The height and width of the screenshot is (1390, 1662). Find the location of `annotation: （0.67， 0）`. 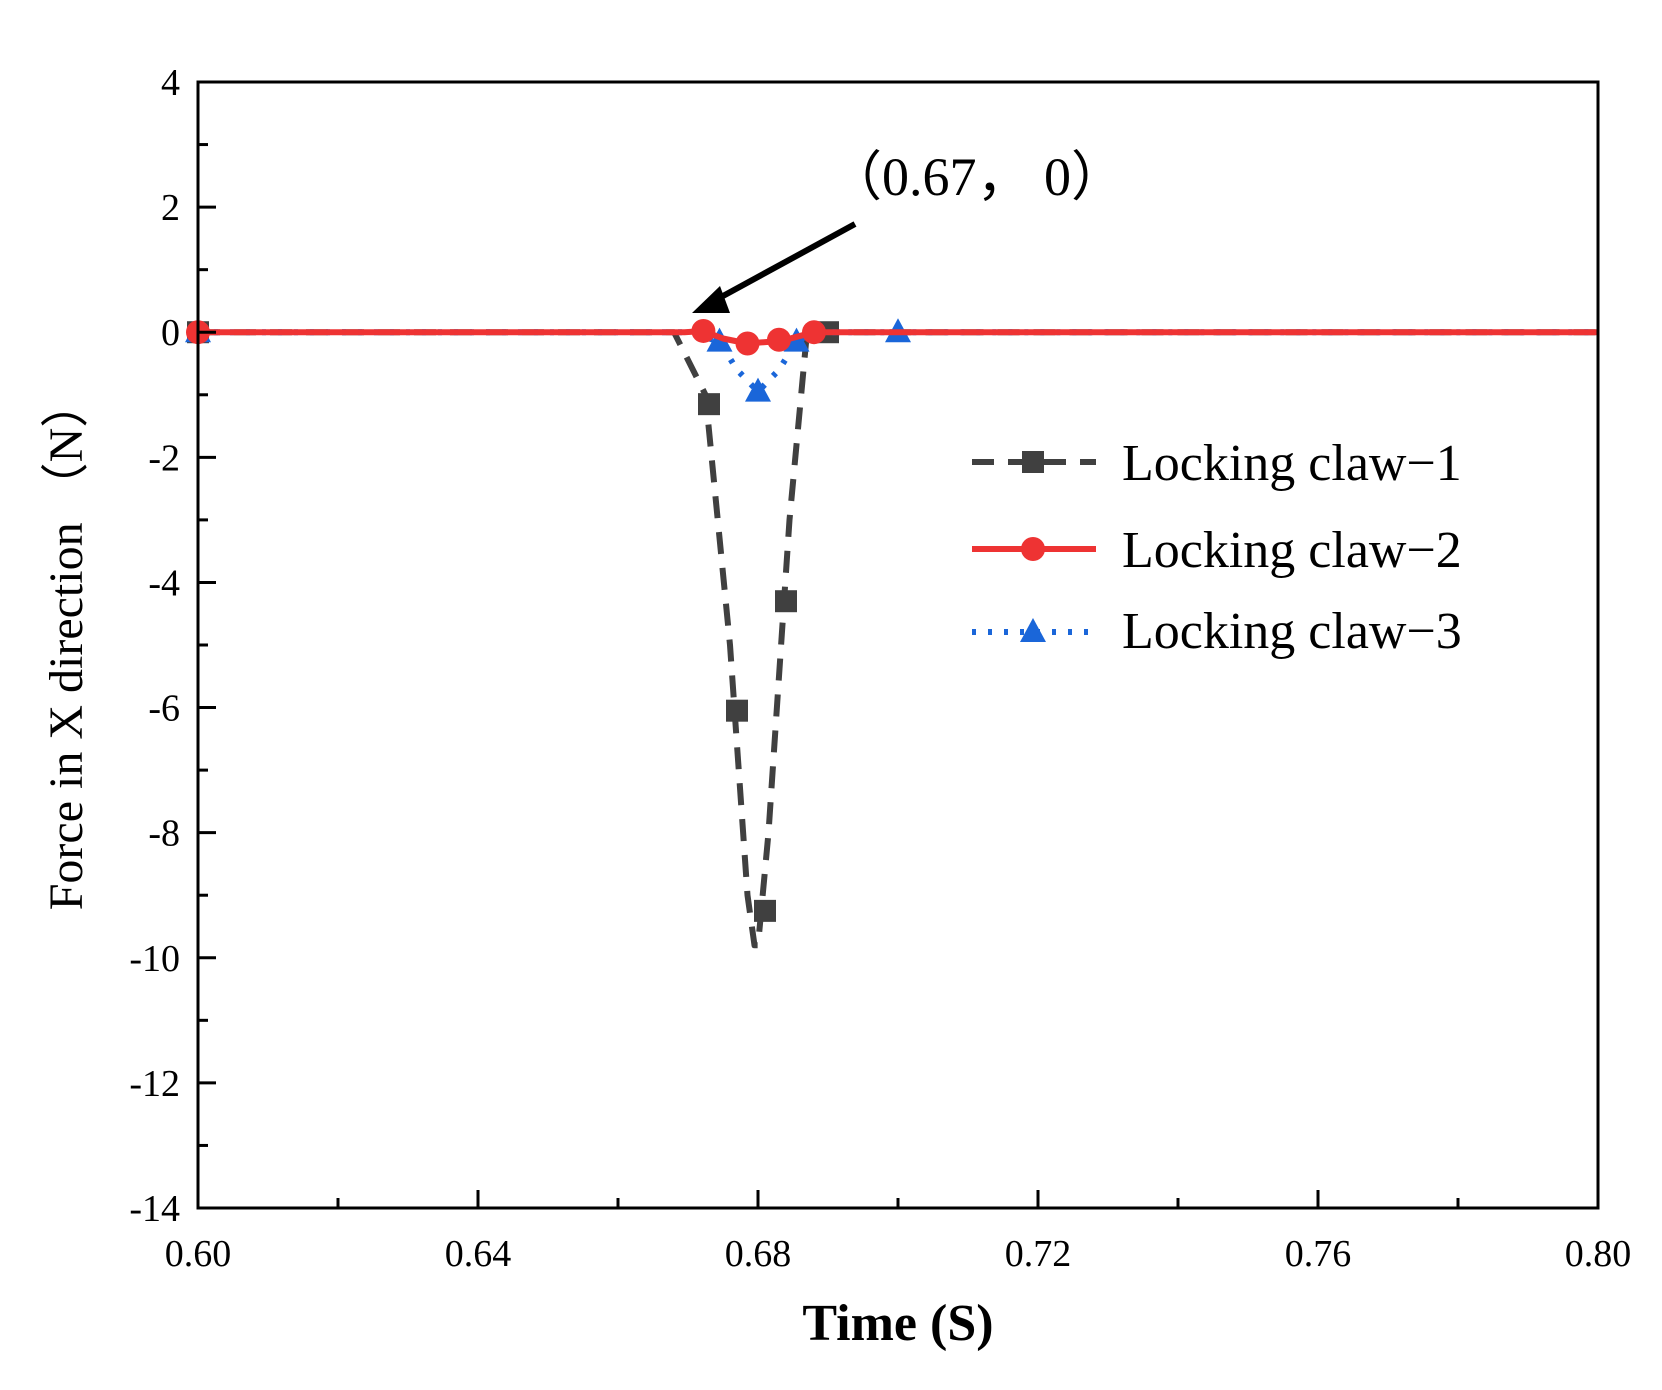

annotation: （0.67， 0） is located at coordinates (908, 230).